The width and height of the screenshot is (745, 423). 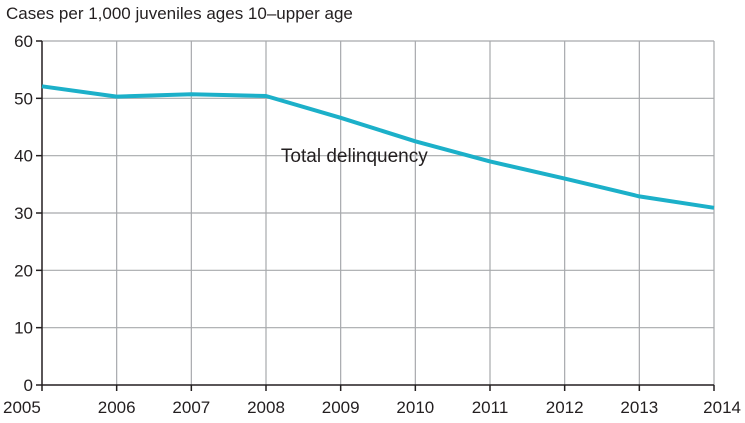 I want to click on x-tick-label-2008: 2008, so click(x=266, y=407).